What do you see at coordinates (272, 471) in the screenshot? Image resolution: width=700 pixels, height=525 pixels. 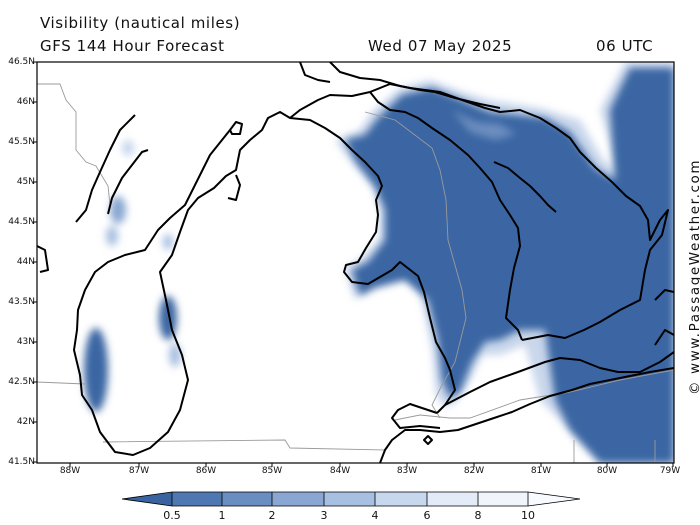 I see `lon-label: 85W` at bounding box center [272, 471].